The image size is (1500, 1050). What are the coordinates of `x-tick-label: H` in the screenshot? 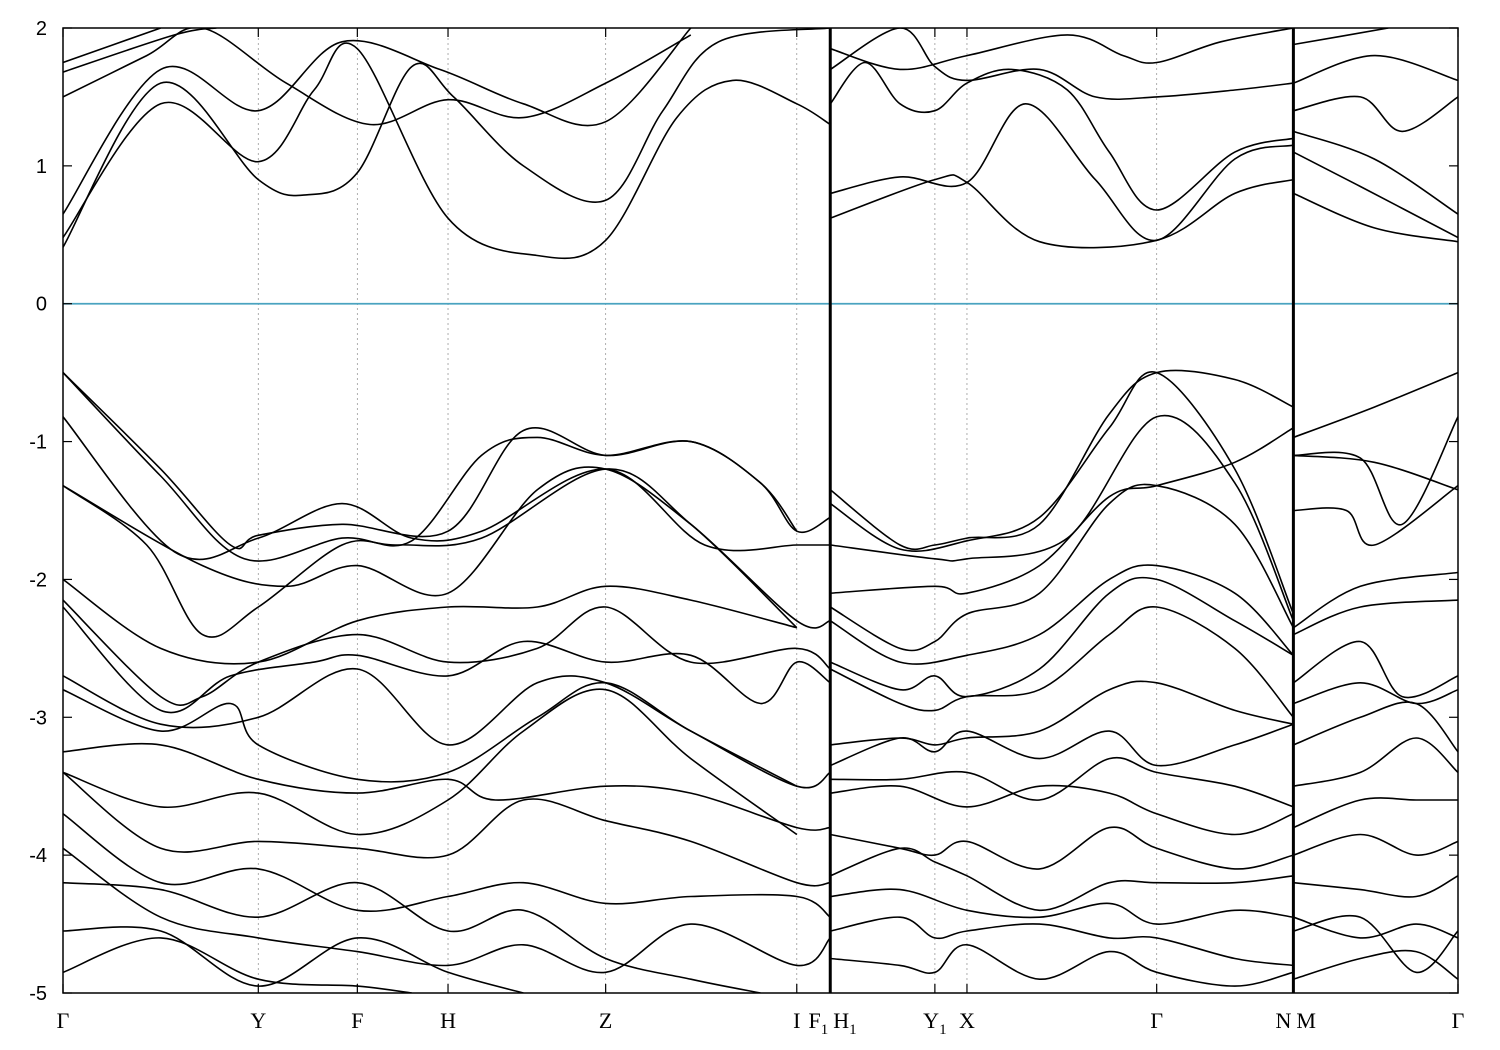 It's located at (448, 1020).